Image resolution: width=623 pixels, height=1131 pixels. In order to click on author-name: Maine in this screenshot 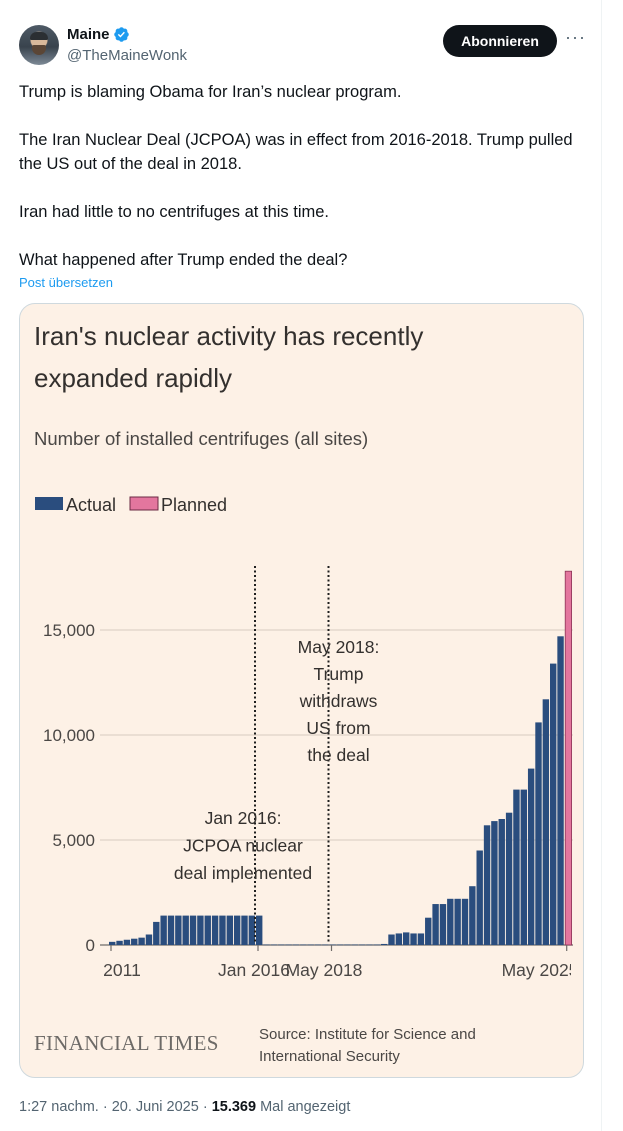, I will do `click(88, 34)`.